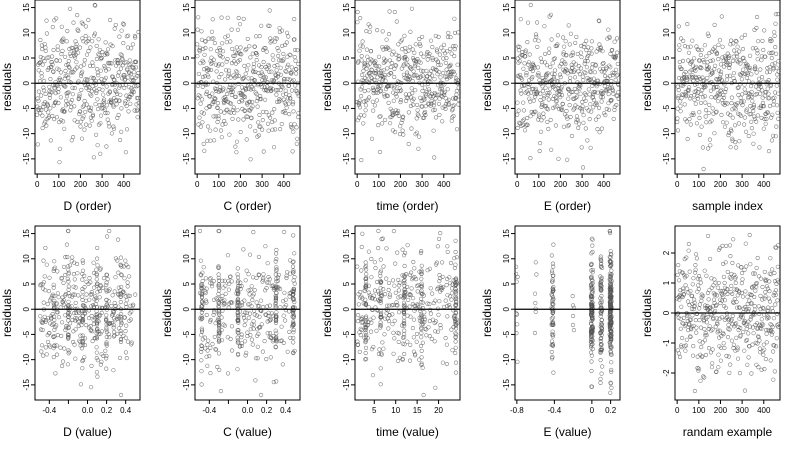  Describe the element at coordinates (506, 159) in the screenshot. I see `y-tick-label: -15` at that location.